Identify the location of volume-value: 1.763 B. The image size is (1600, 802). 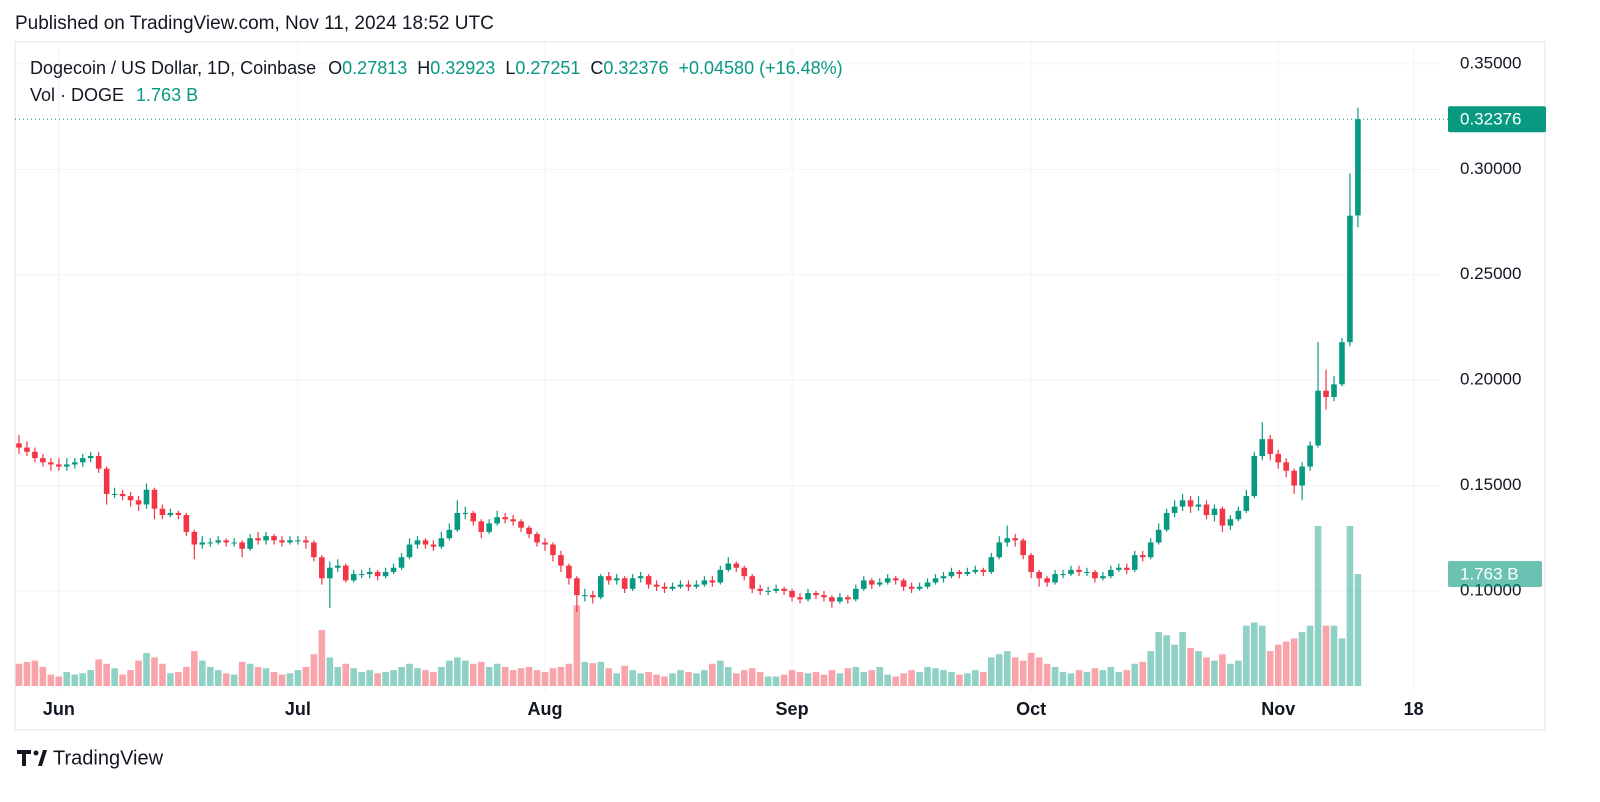
(167, 95).